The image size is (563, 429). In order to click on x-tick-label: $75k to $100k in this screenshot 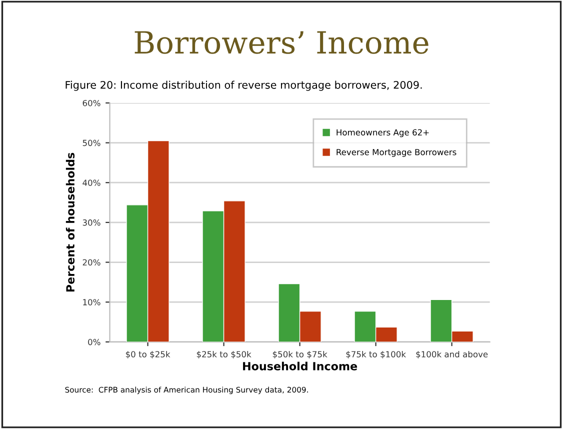, I will do `click(376, 354)`.